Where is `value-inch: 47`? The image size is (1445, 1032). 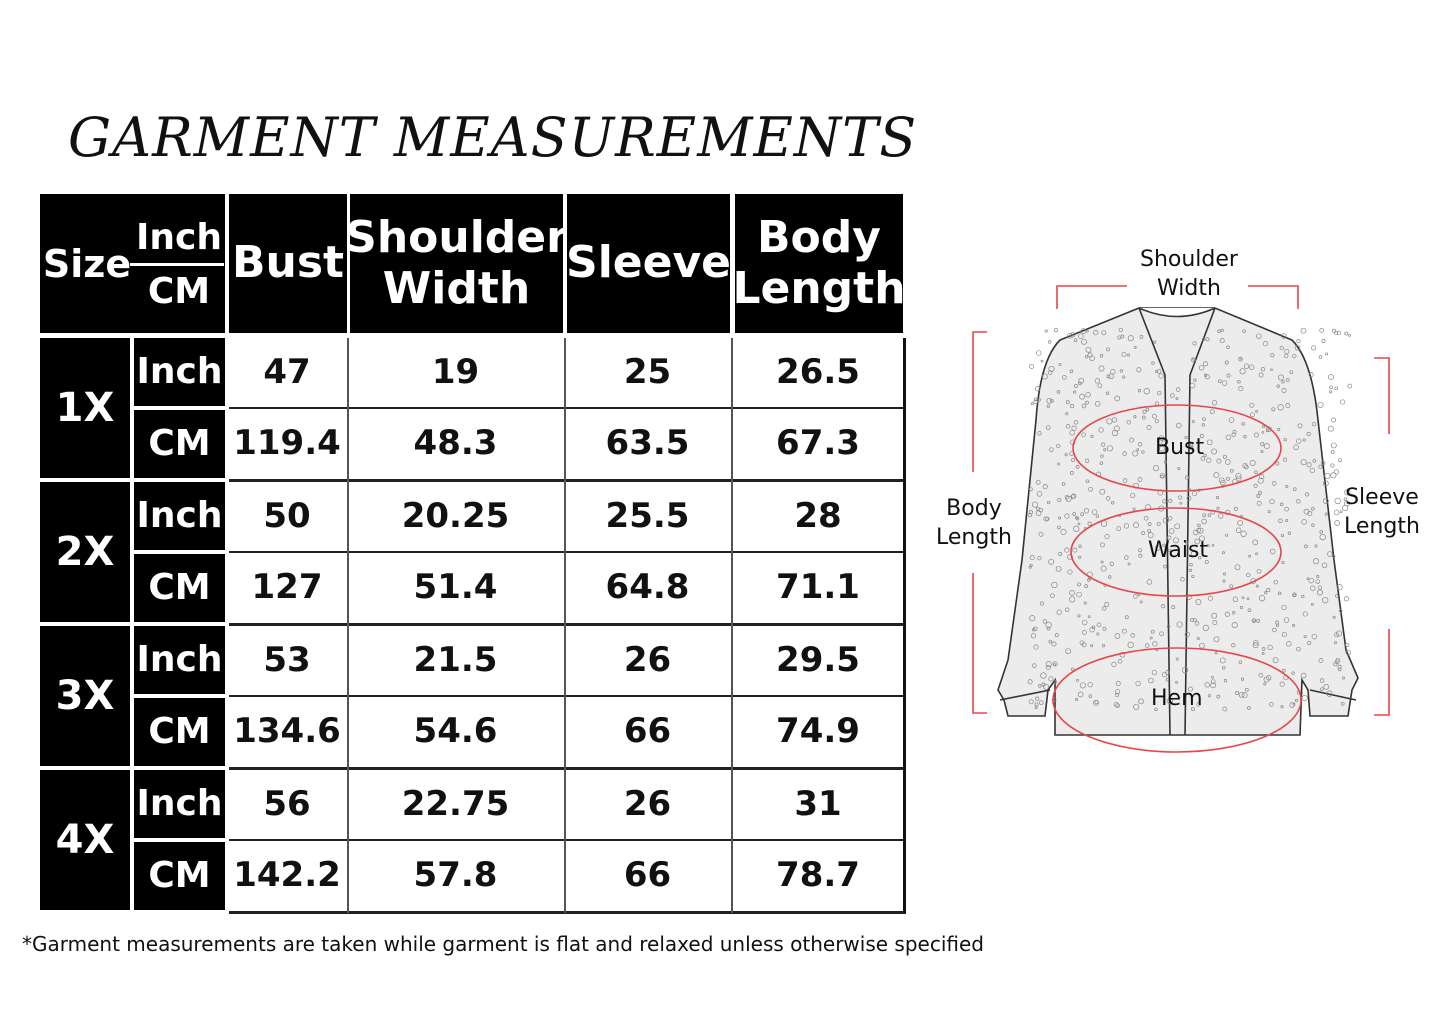 value-inch: 47 is located at coordinates (287, 373).